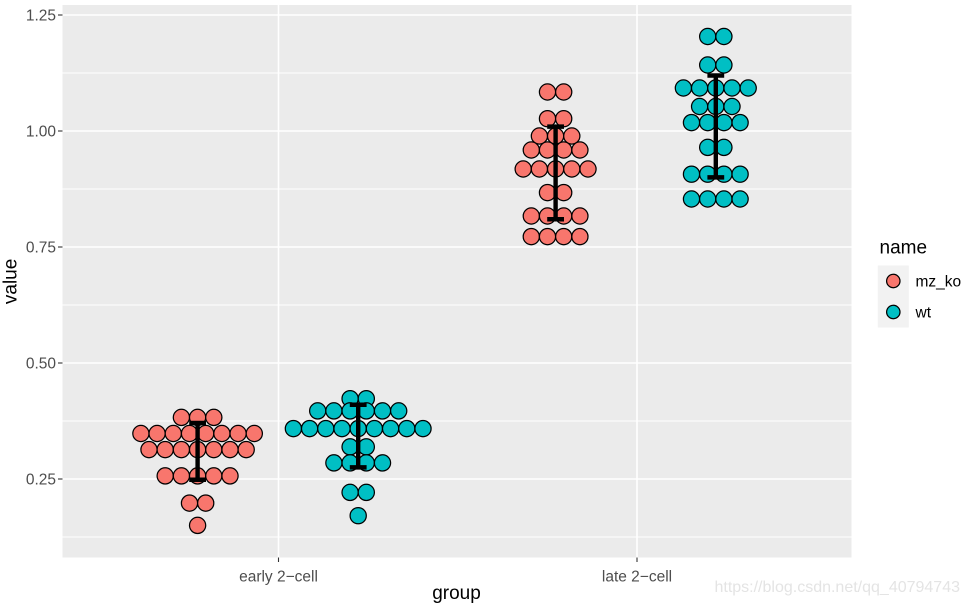 The height and width of the screenshot is (610, 968). Describe the element at coordinates (41, 479) in the screenshot. I see `svg-text: 0.25` at that location.